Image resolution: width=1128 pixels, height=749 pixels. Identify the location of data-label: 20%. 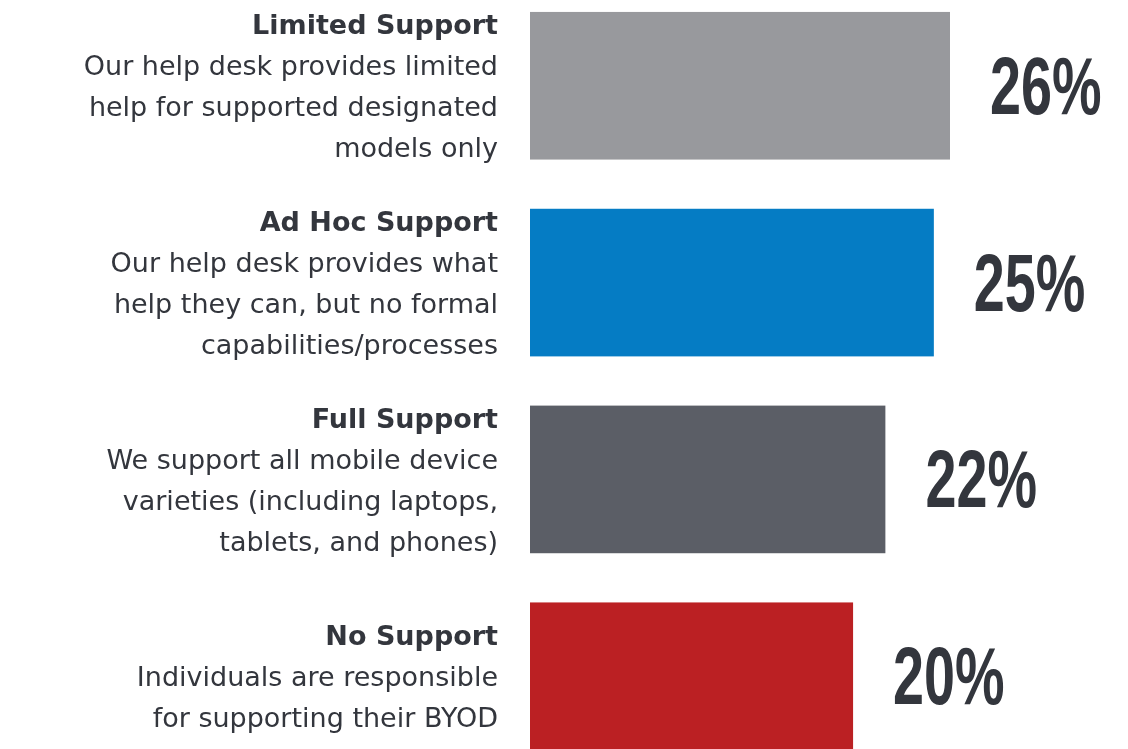
(949, 676).